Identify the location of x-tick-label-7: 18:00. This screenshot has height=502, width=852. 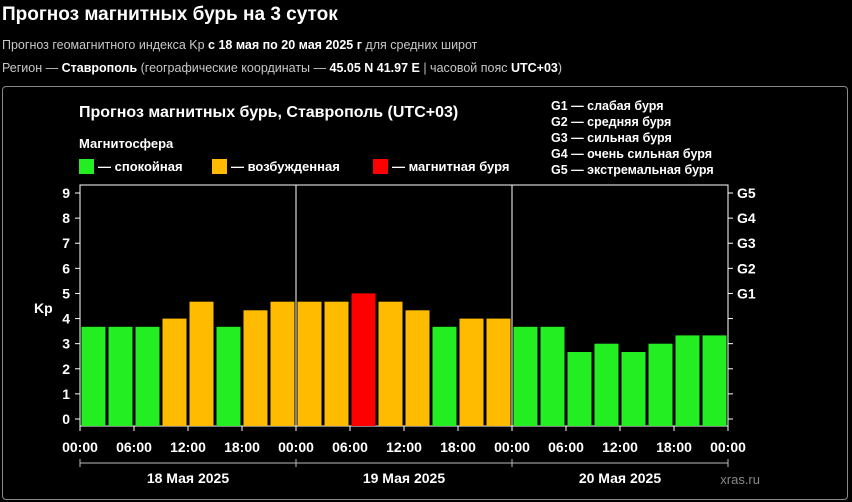
(458, 447).